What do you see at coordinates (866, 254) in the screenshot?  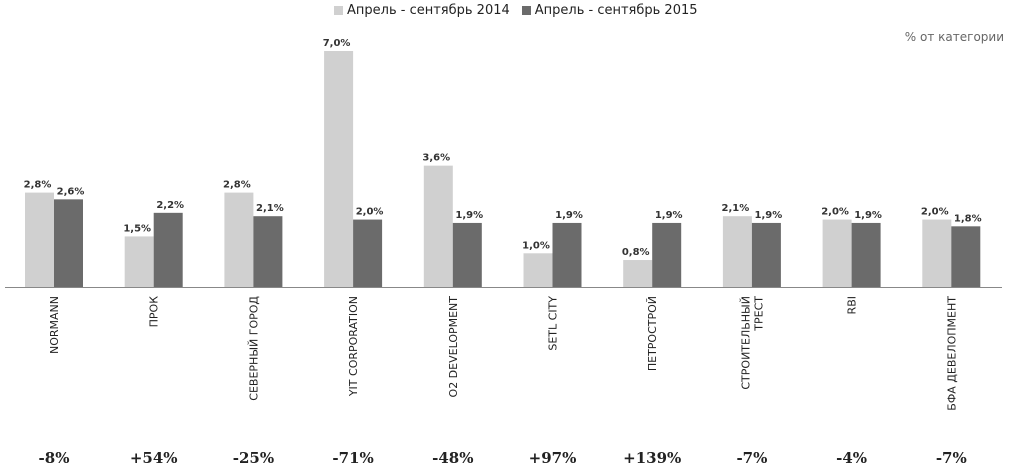 I see `bar-2015-rbi` at bounding box center [866, 254].